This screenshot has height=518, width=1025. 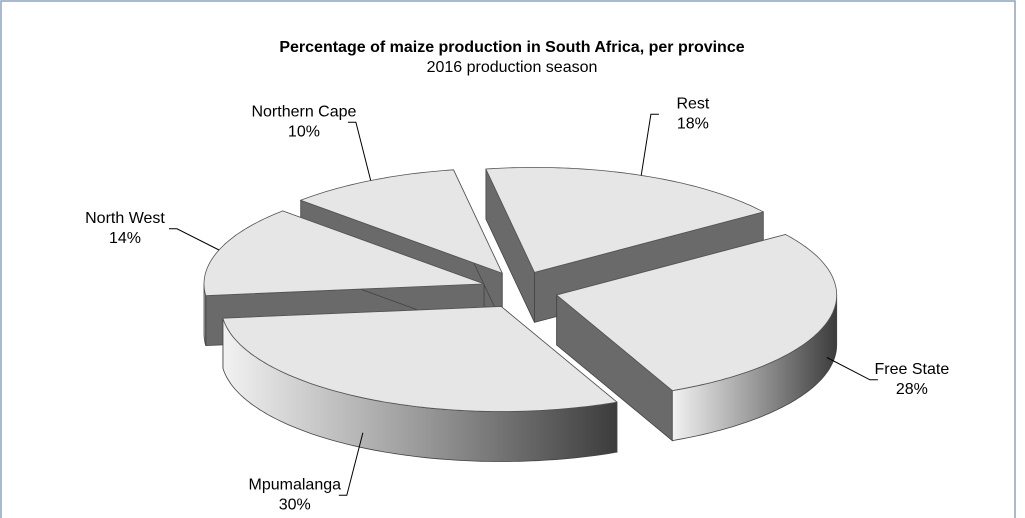 What do you see at coordinates (303, 111) in the screenshot?
I see `data-label-name: Northern Cape` at bounding box center [303, 111].